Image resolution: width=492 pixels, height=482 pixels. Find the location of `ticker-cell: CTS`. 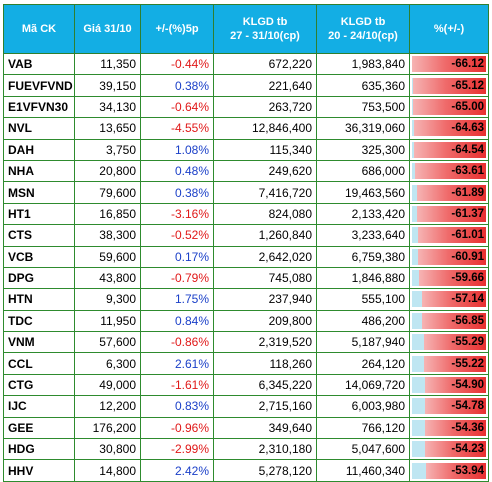

ticker-cell: CTS is located at coordinates (39, 235).